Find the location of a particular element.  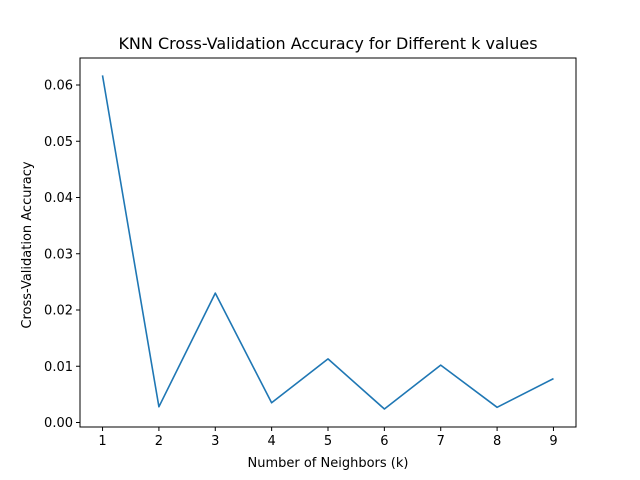

x-tick-label: 3 is located at coordinates (215, 441).